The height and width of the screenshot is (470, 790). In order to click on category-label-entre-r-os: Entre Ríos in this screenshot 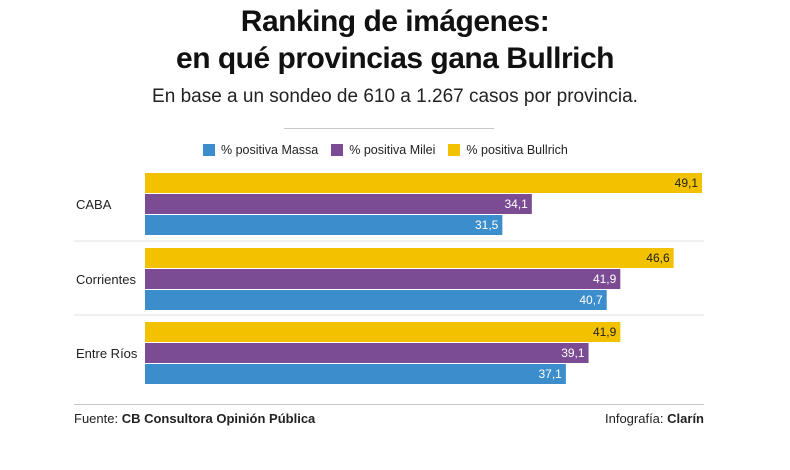, I will do `click(107, 353)`.